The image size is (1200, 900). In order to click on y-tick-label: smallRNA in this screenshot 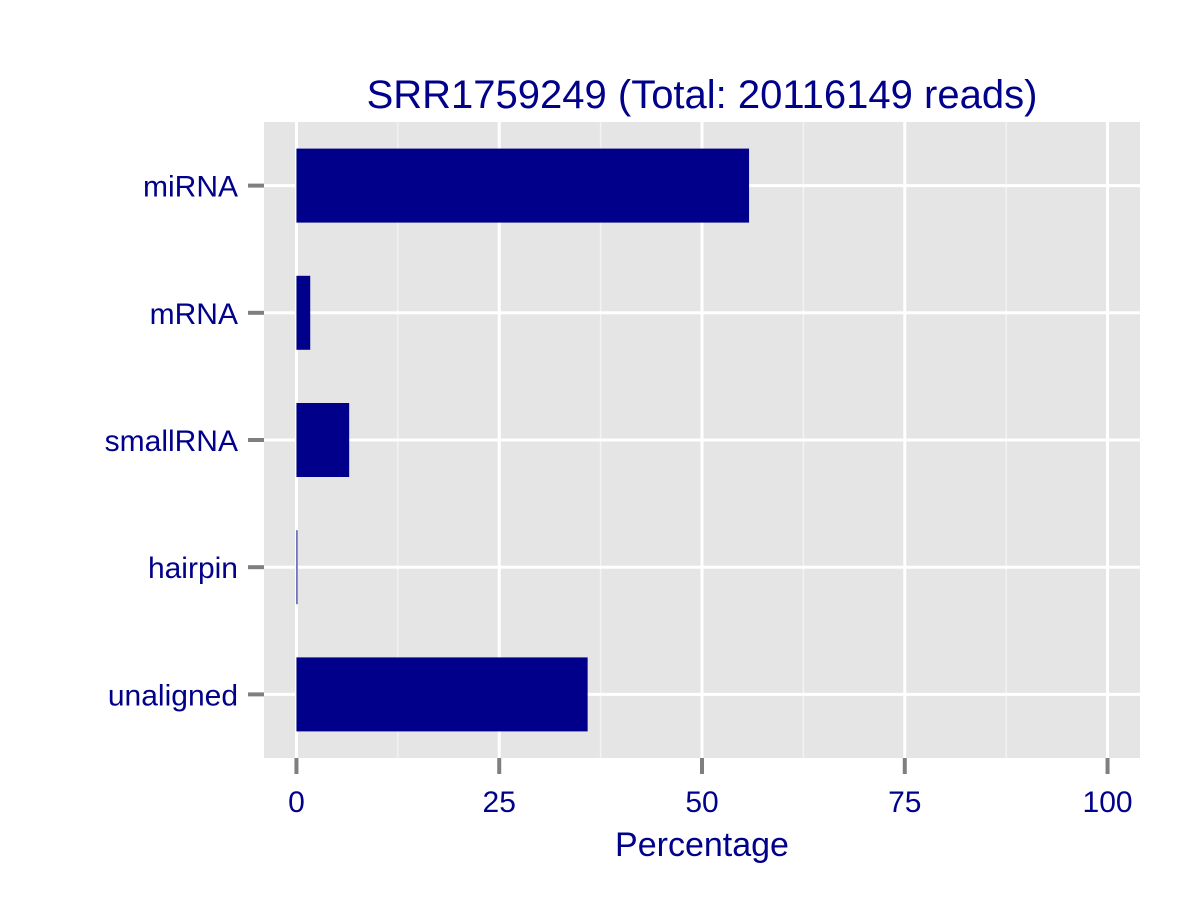, I will do `click(171, 441)`.